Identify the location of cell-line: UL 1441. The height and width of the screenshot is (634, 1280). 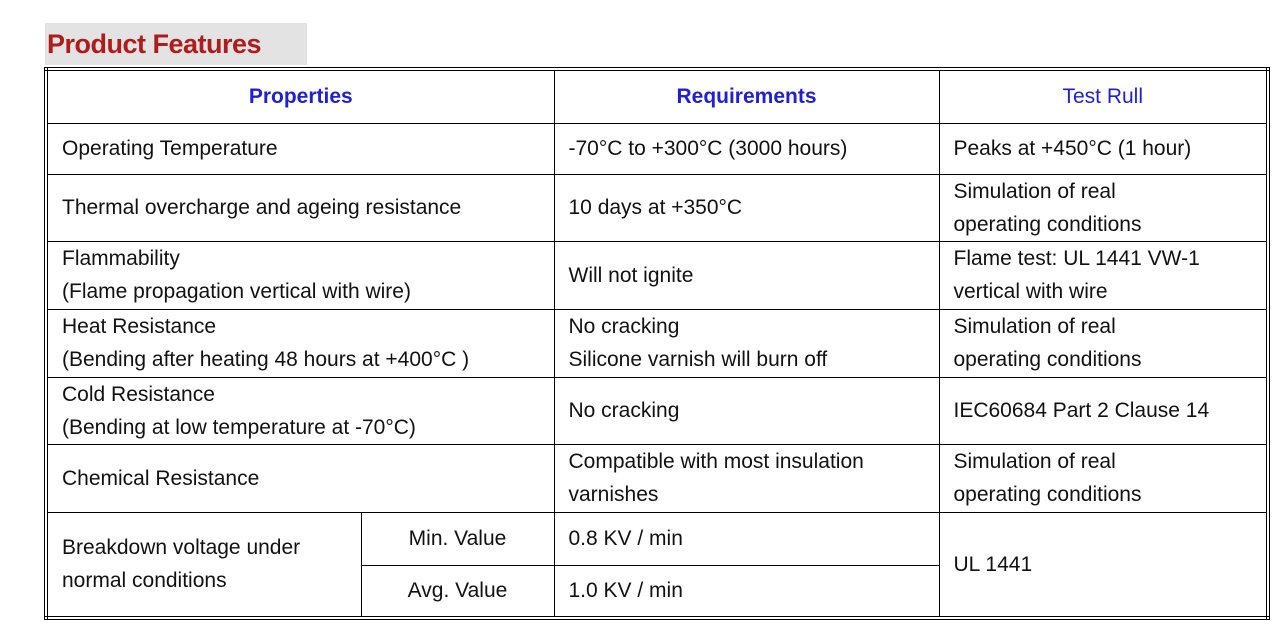
(993, 564).